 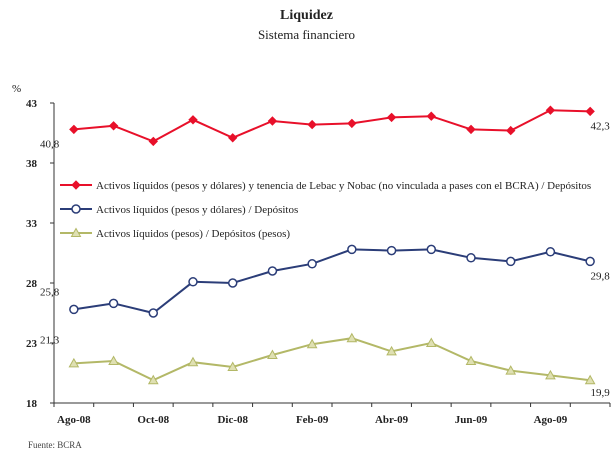 What do you see at coordinates (55, 445) in the screenshot?
I see `source-note: Fuente: BCRA` at bounding box center [55, 445].